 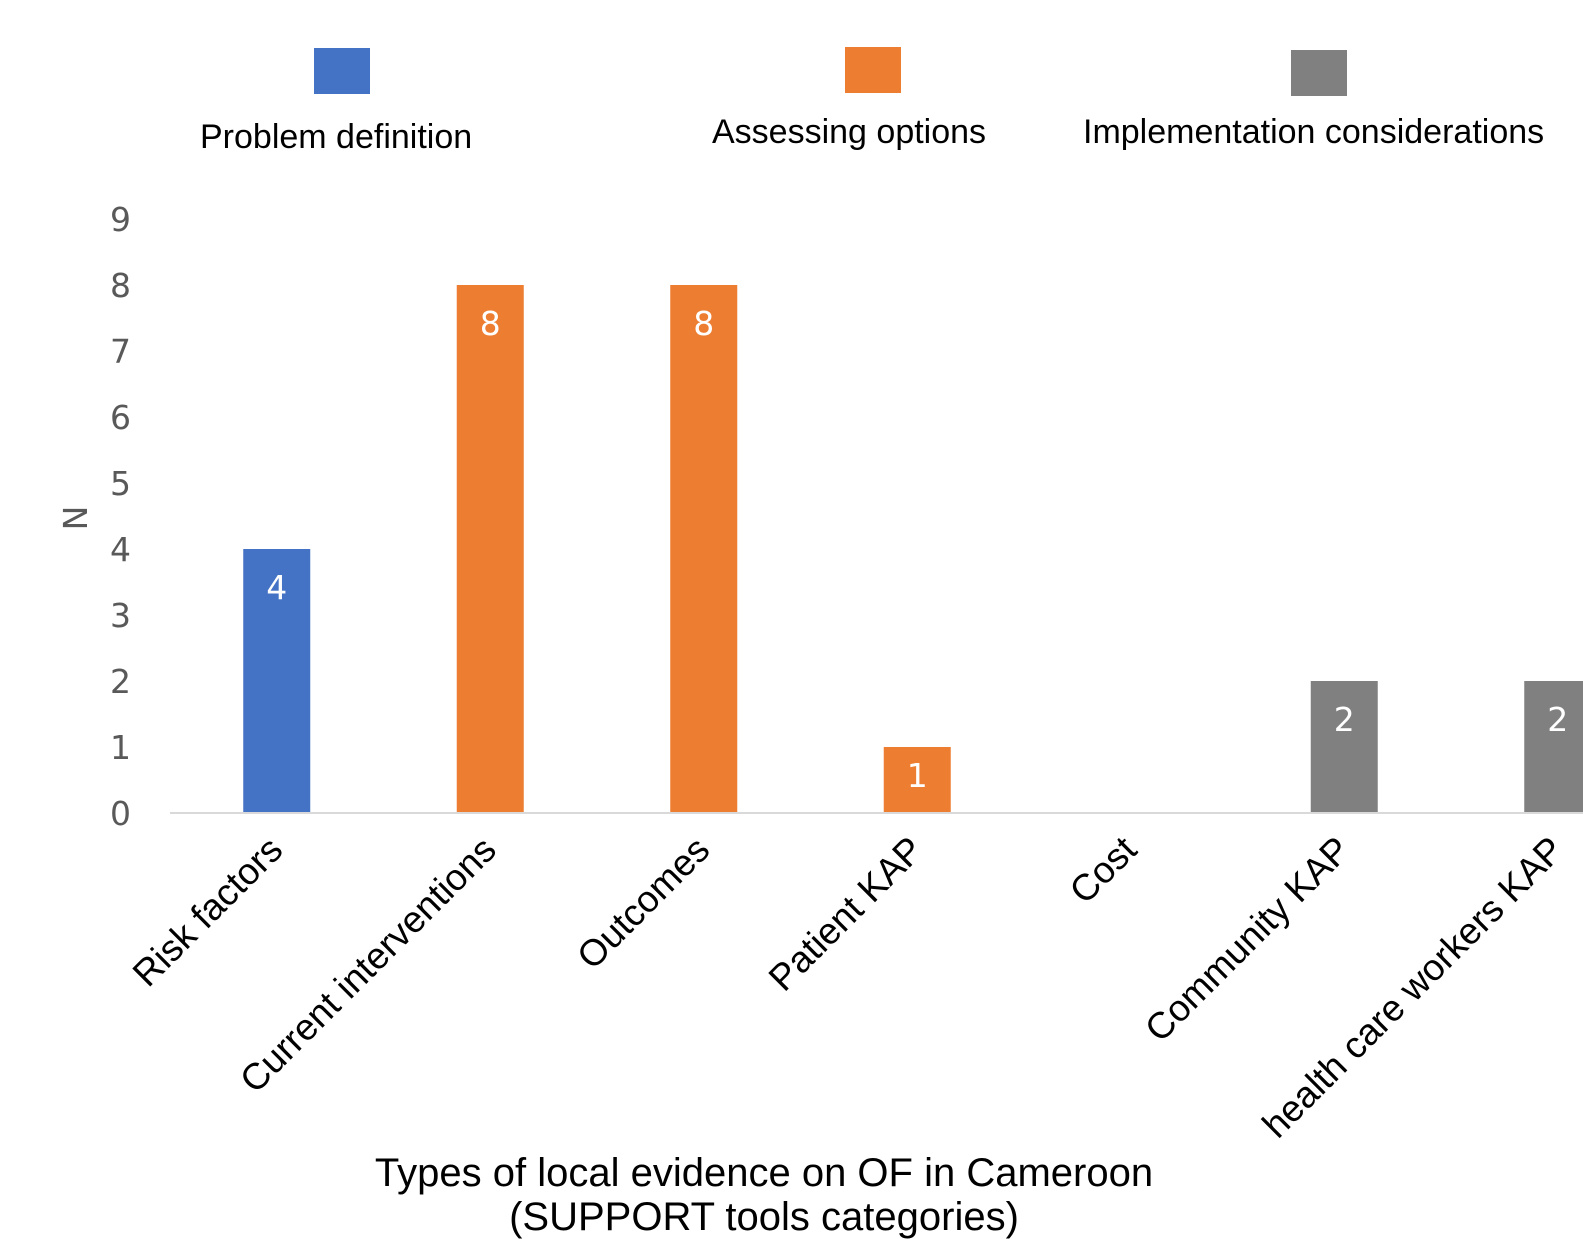 I want to click on y-tick-label: 3, so click(x=120, y=615).